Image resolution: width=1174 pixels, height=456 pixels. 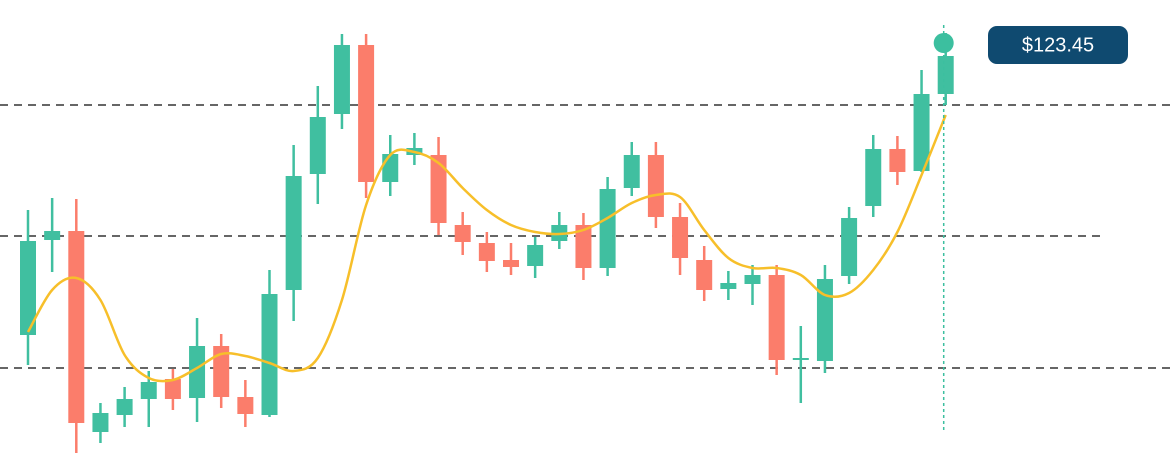 I want to click on last-price-dot, so click(x=943, y=43).